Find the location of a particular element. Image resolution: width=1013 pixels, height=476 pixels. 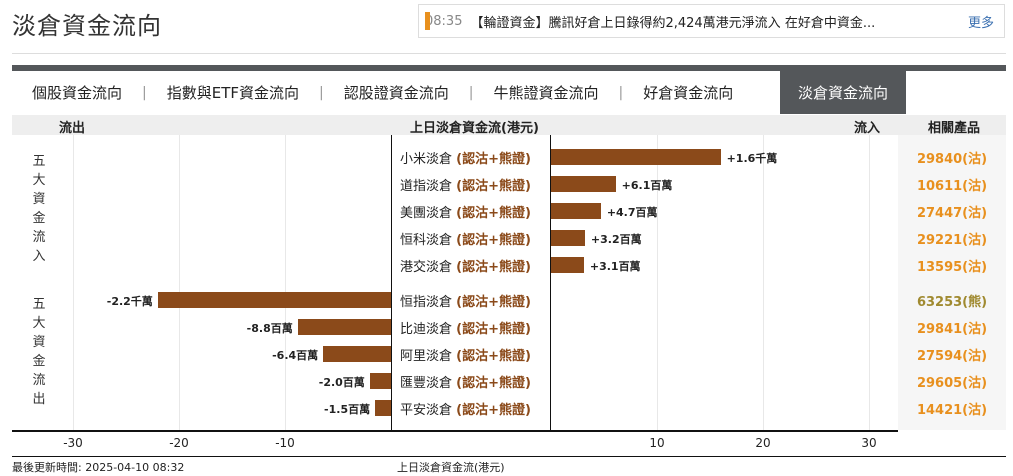

tab-cbbc: 牛熊證資金流向 is located at coordinates (546, 93).